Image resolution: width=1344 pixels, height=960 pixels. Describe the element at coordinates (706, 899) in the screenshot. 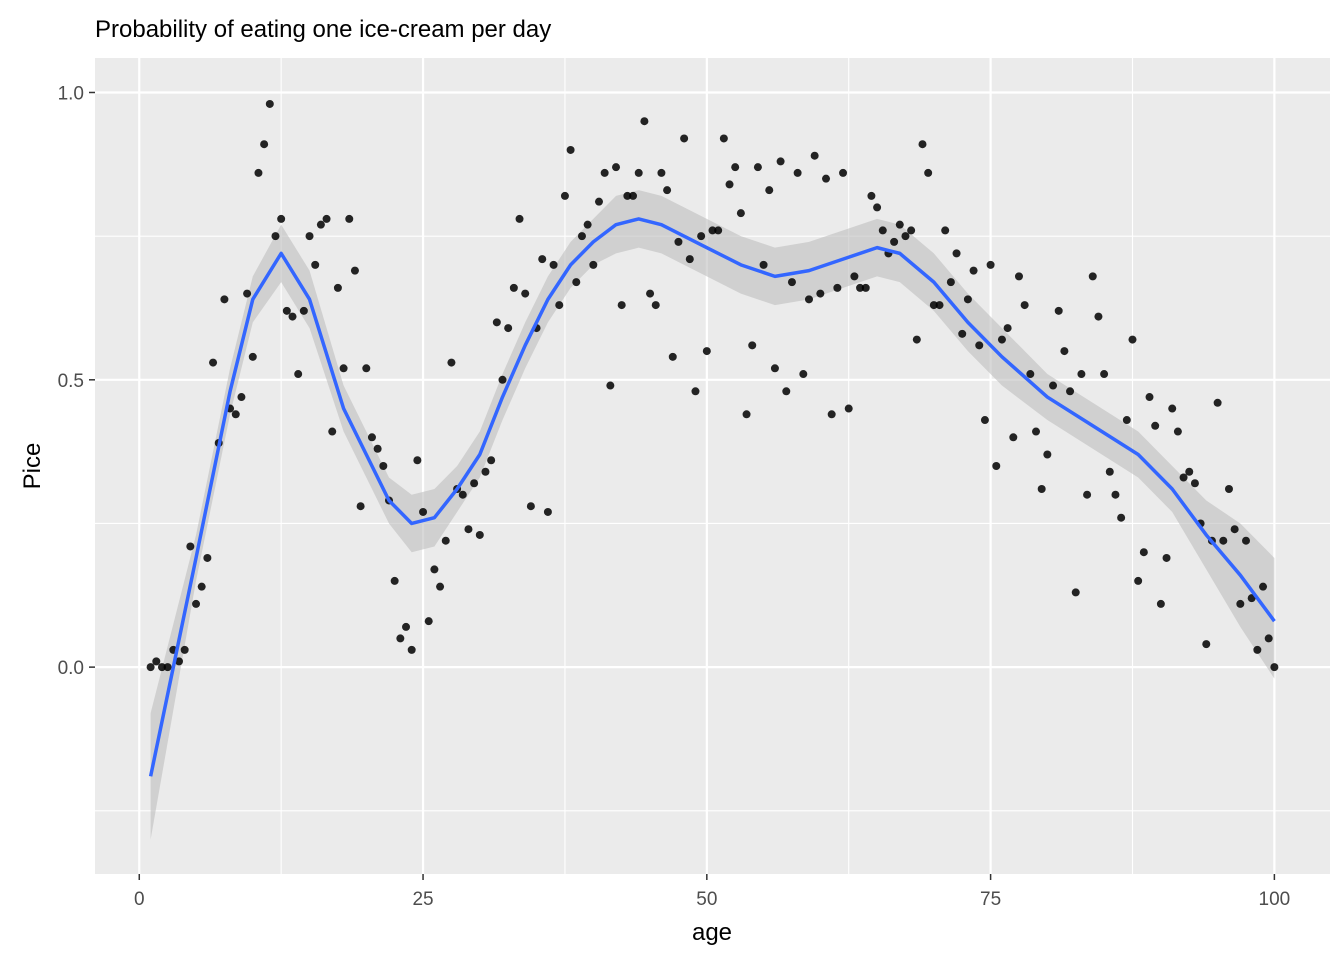

I see `x-tick-label: 50` at that location.